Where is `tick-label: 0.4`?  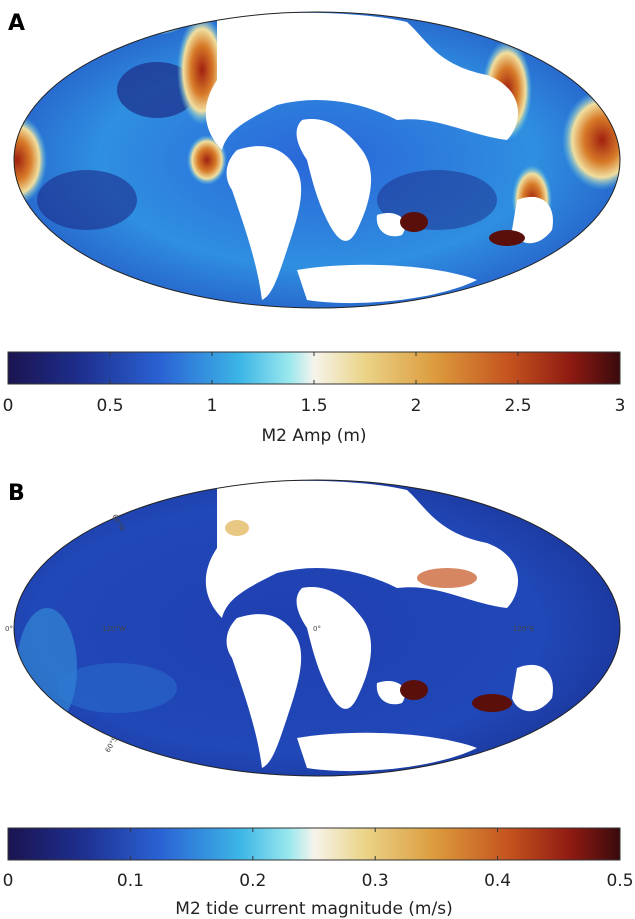 tick-label: 0.4 is located at coordinates (497, 881).